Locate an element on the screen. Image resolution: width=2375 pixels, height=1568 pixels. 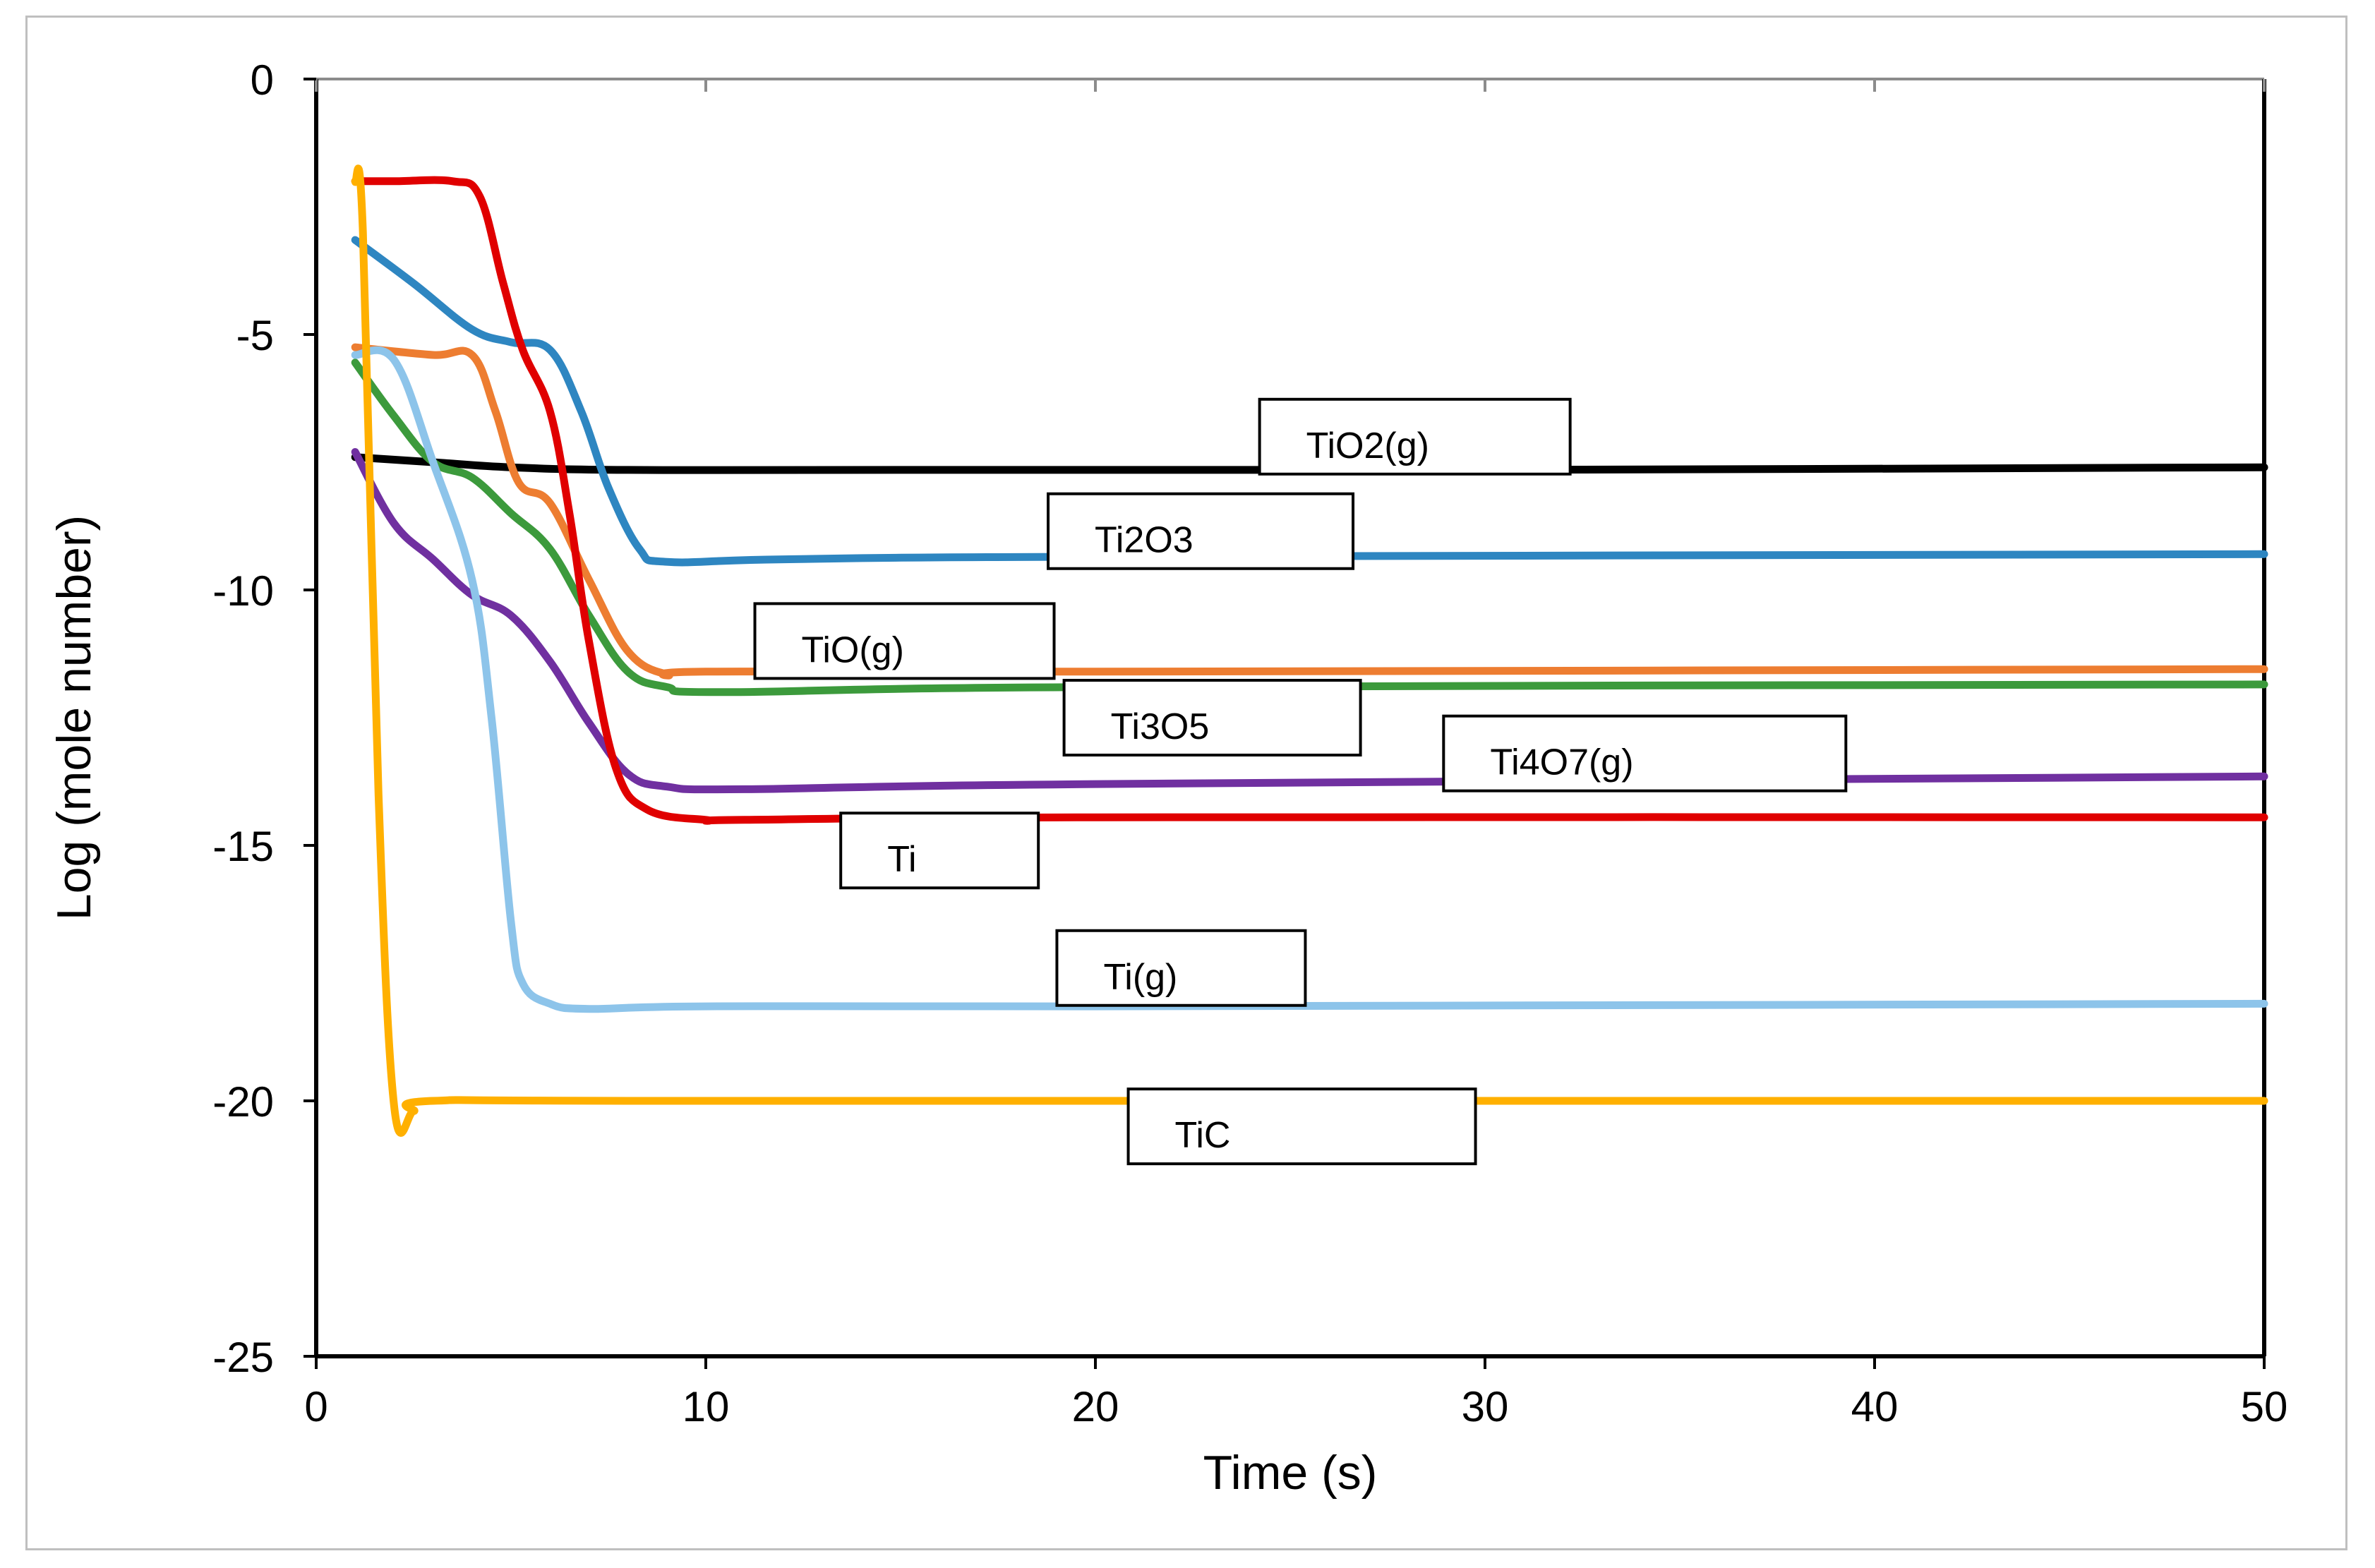
series-label-tic: TiC is located at coordinates (1301, 1126).